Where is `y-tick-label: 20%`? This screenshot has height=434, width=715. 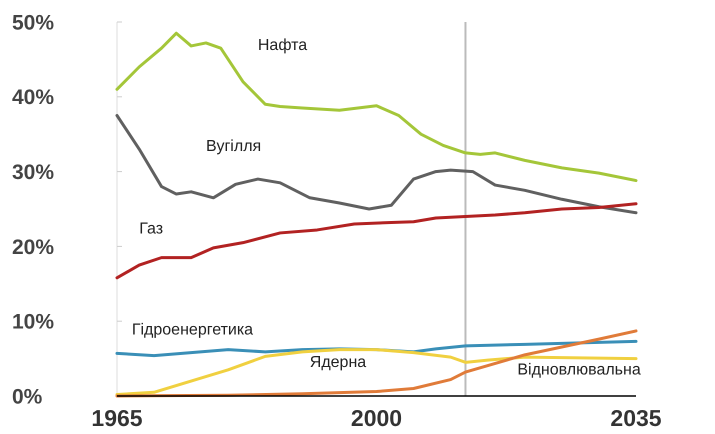 y-tick-label: 20% is located at coordinates (33, 247).